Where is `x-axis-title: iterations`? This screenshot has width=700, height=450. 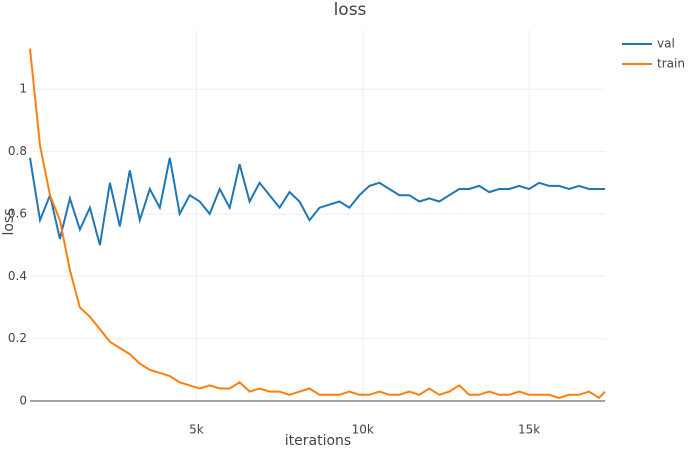
x-axis-title: iterations is located at coordinates (318, 441).